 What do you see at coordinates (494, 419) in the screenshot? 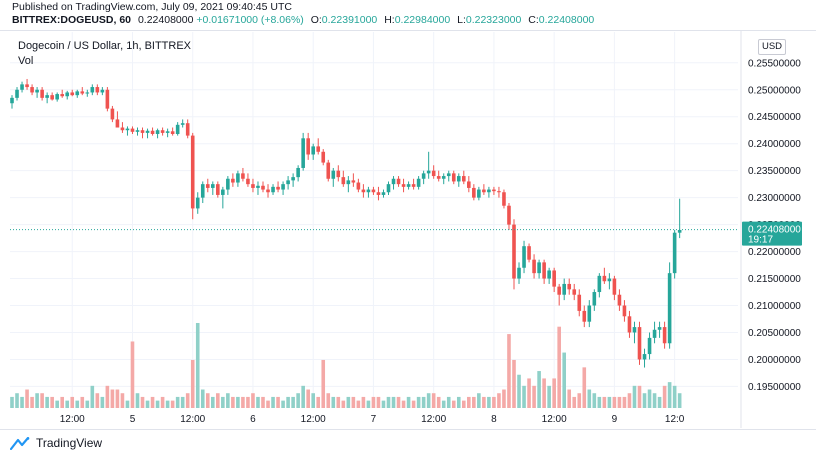
I see `x-tick-label: 8` at bounding box center [494, 419].